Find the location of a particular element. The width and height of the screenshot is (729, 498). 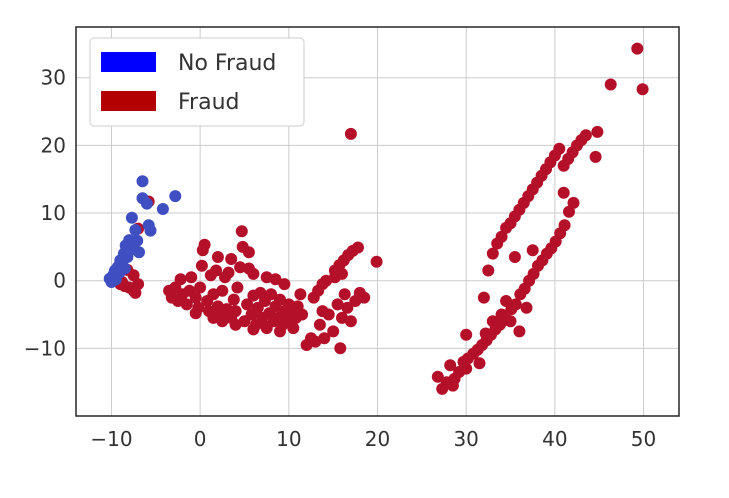

legend-swatch-no-fraud is located at coordinates (128, 62).